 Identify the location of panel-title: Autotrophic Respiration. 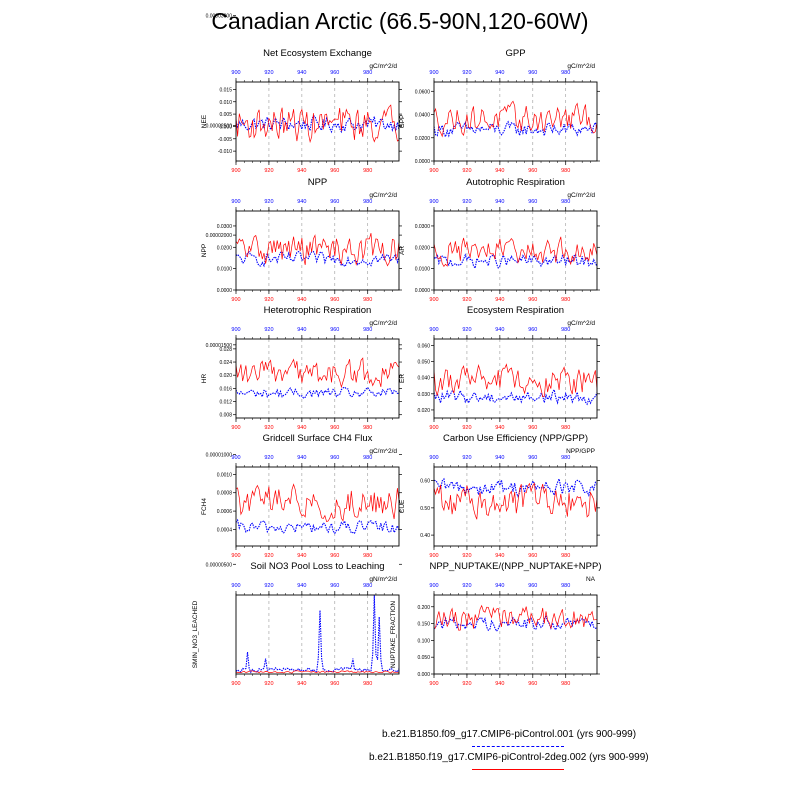
(515, 182).